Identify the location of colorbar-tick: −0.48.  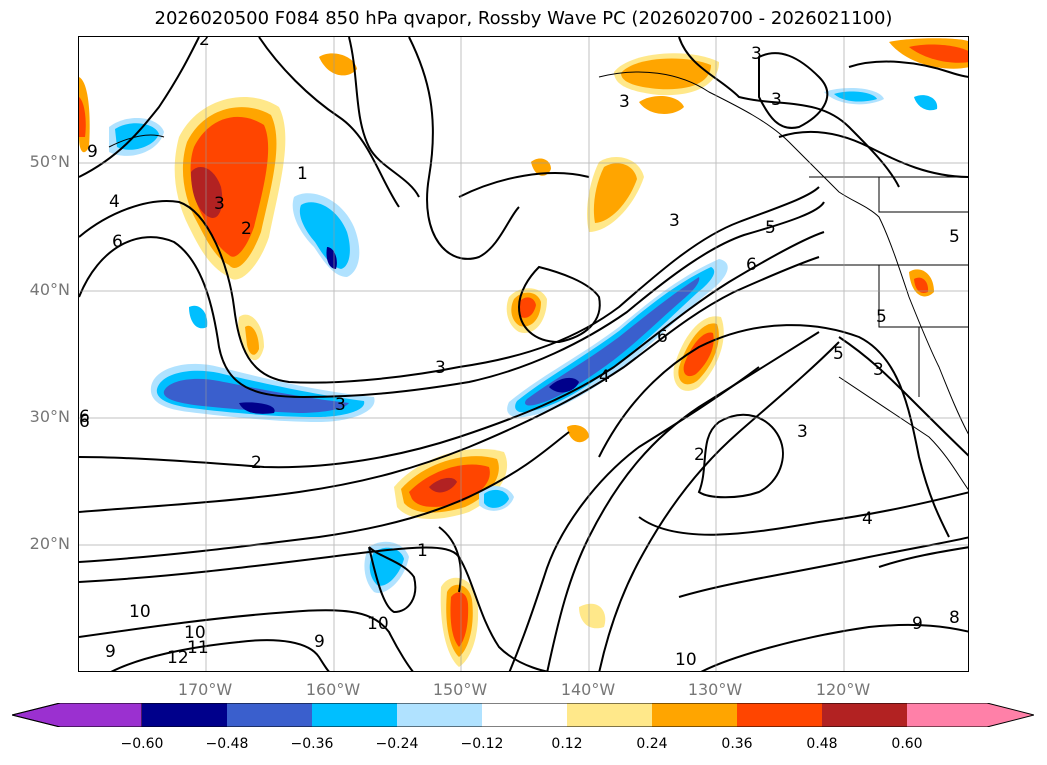
(227, 744).